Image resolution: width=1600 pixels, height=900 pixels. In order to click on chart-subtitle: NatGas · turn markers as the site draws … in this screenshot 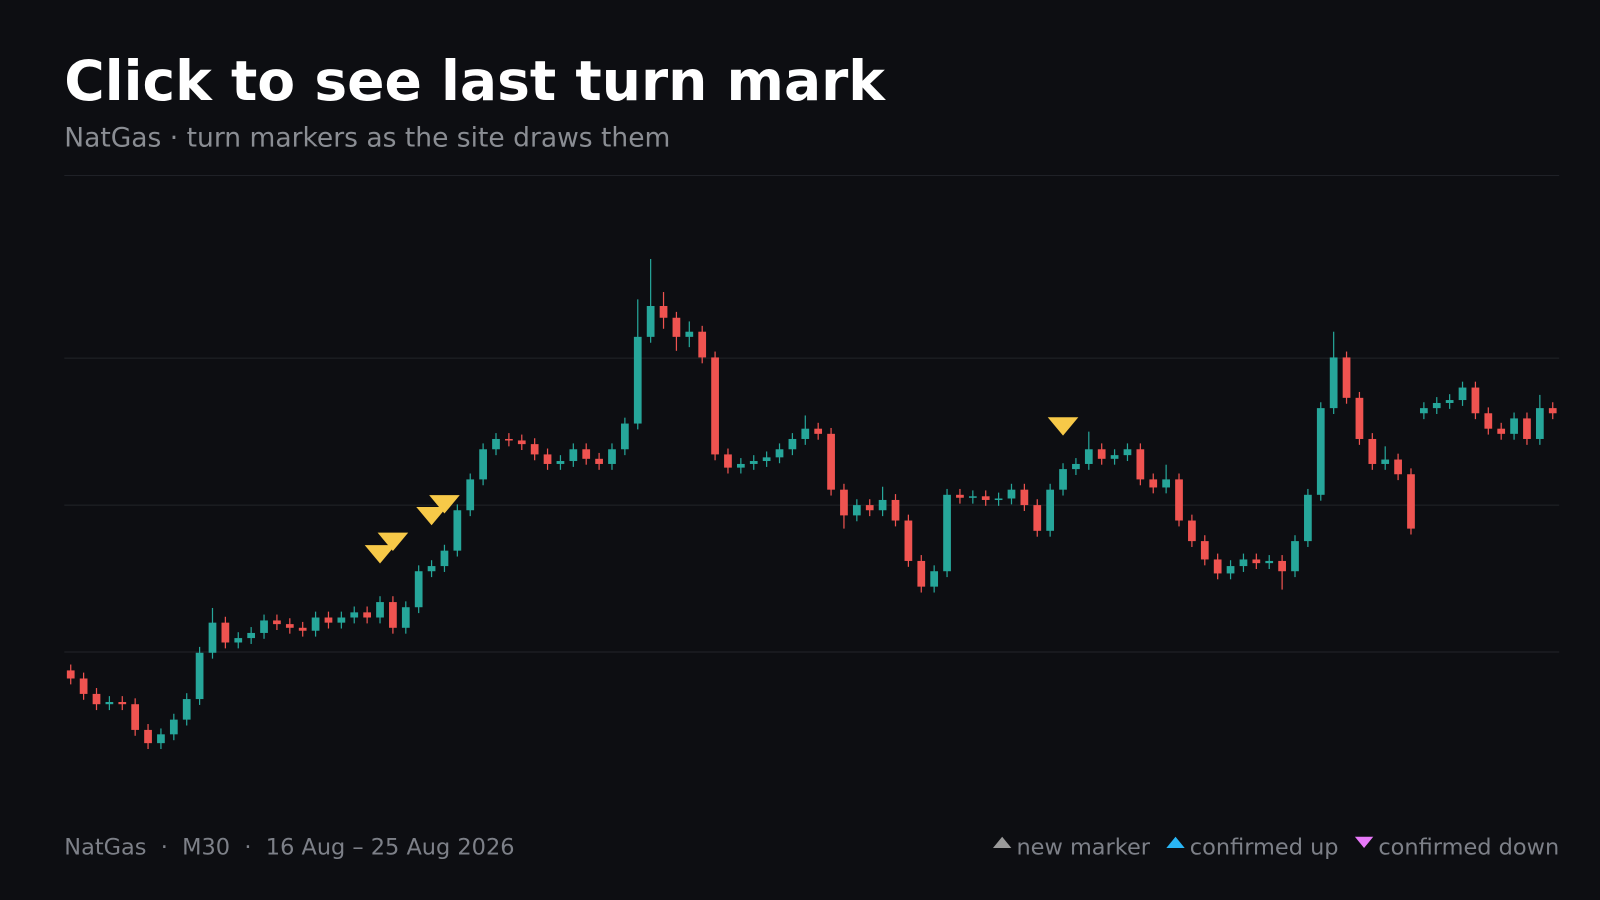, I will do `click(367, 137)`.